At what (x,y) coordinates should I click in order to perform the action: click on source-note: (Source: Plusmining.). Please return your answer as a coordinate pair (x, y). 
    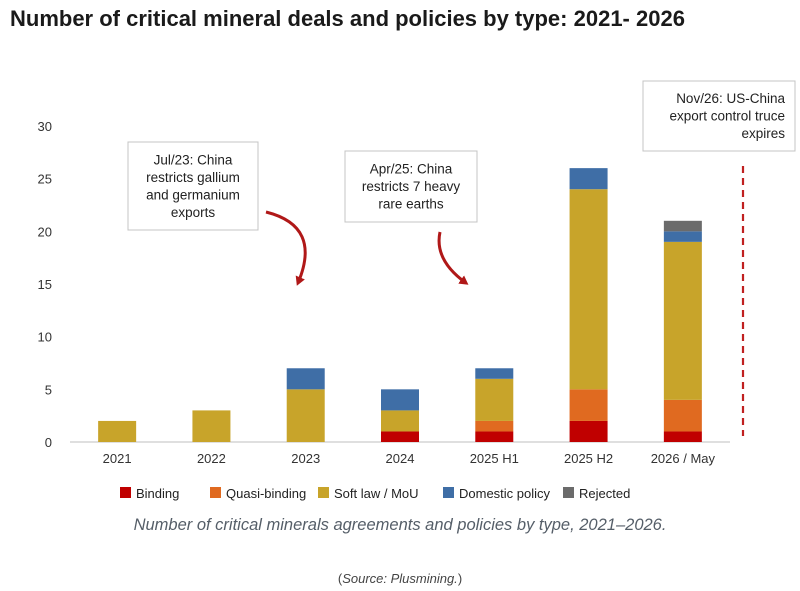
    Looking at the image, I should click on (400, 578).